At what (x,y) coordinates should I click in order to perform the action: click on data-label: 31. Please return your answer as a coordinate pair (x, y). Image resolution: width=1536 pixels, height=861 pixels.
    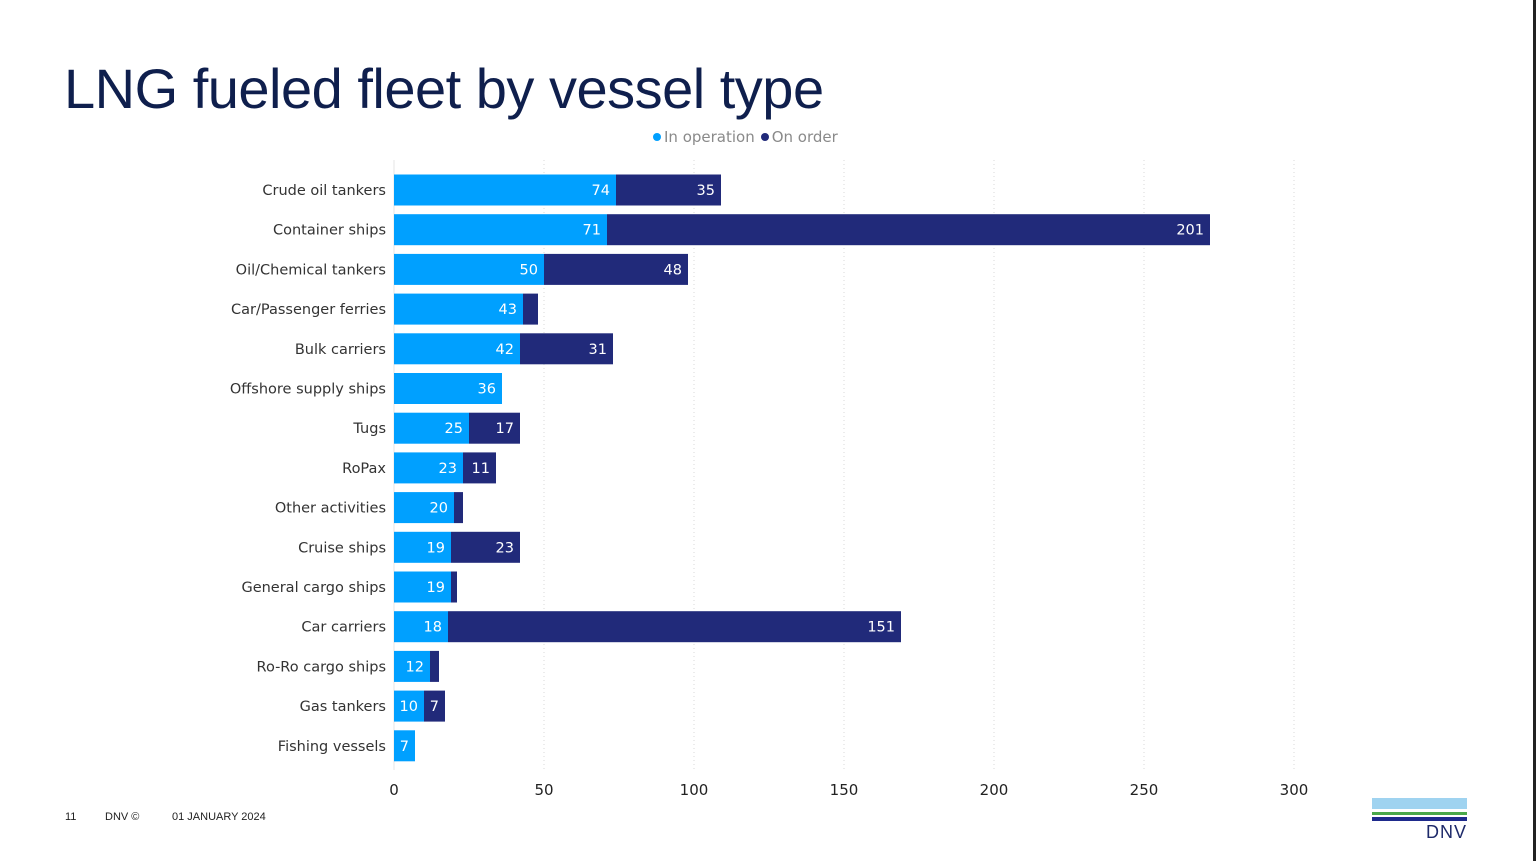
    Looking at the image, I should click on (598, 350).